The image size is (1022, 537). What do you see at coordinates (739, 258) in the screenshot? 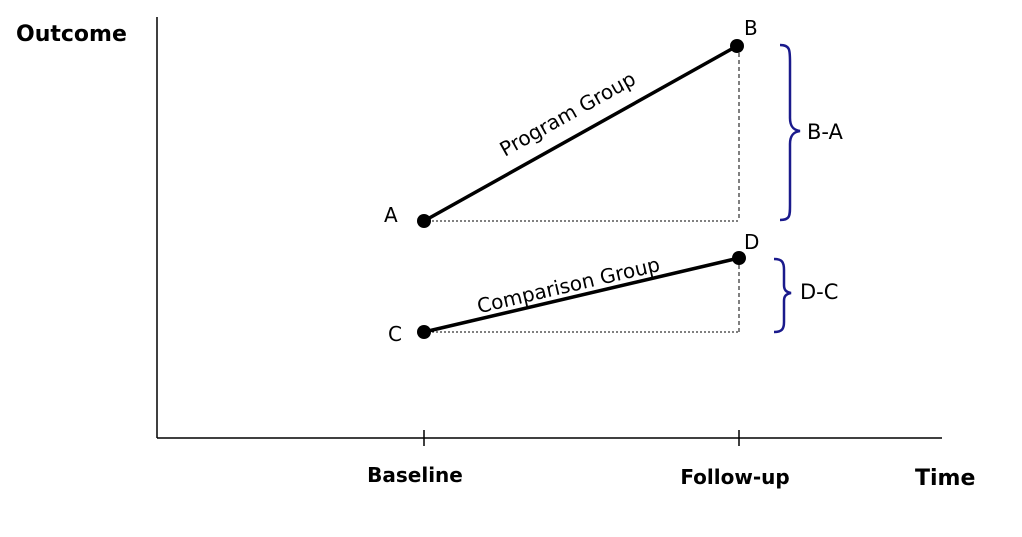
I see `point-d` at bounding box center [739, 258].